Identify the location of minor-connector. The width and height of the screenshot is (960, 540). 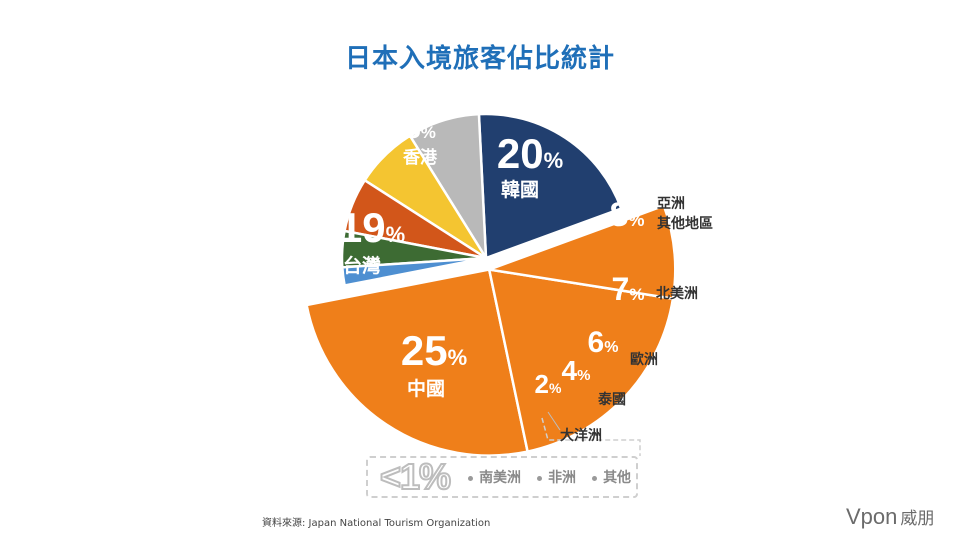
(591, 436).